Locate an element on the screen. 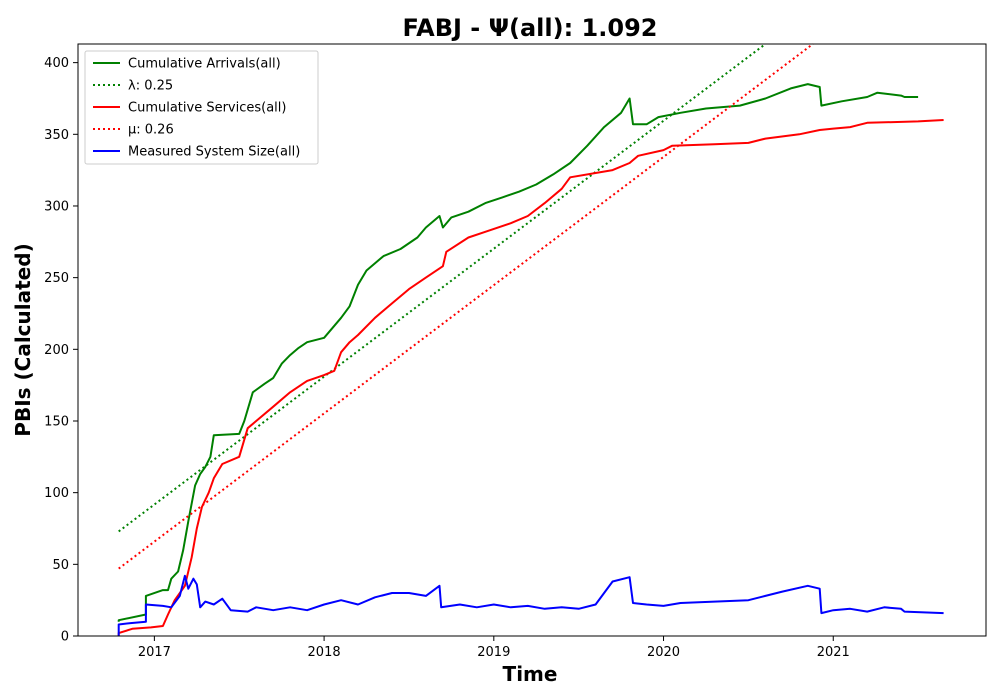  y-tick-label: 200 is located at coordinates (56, 350).